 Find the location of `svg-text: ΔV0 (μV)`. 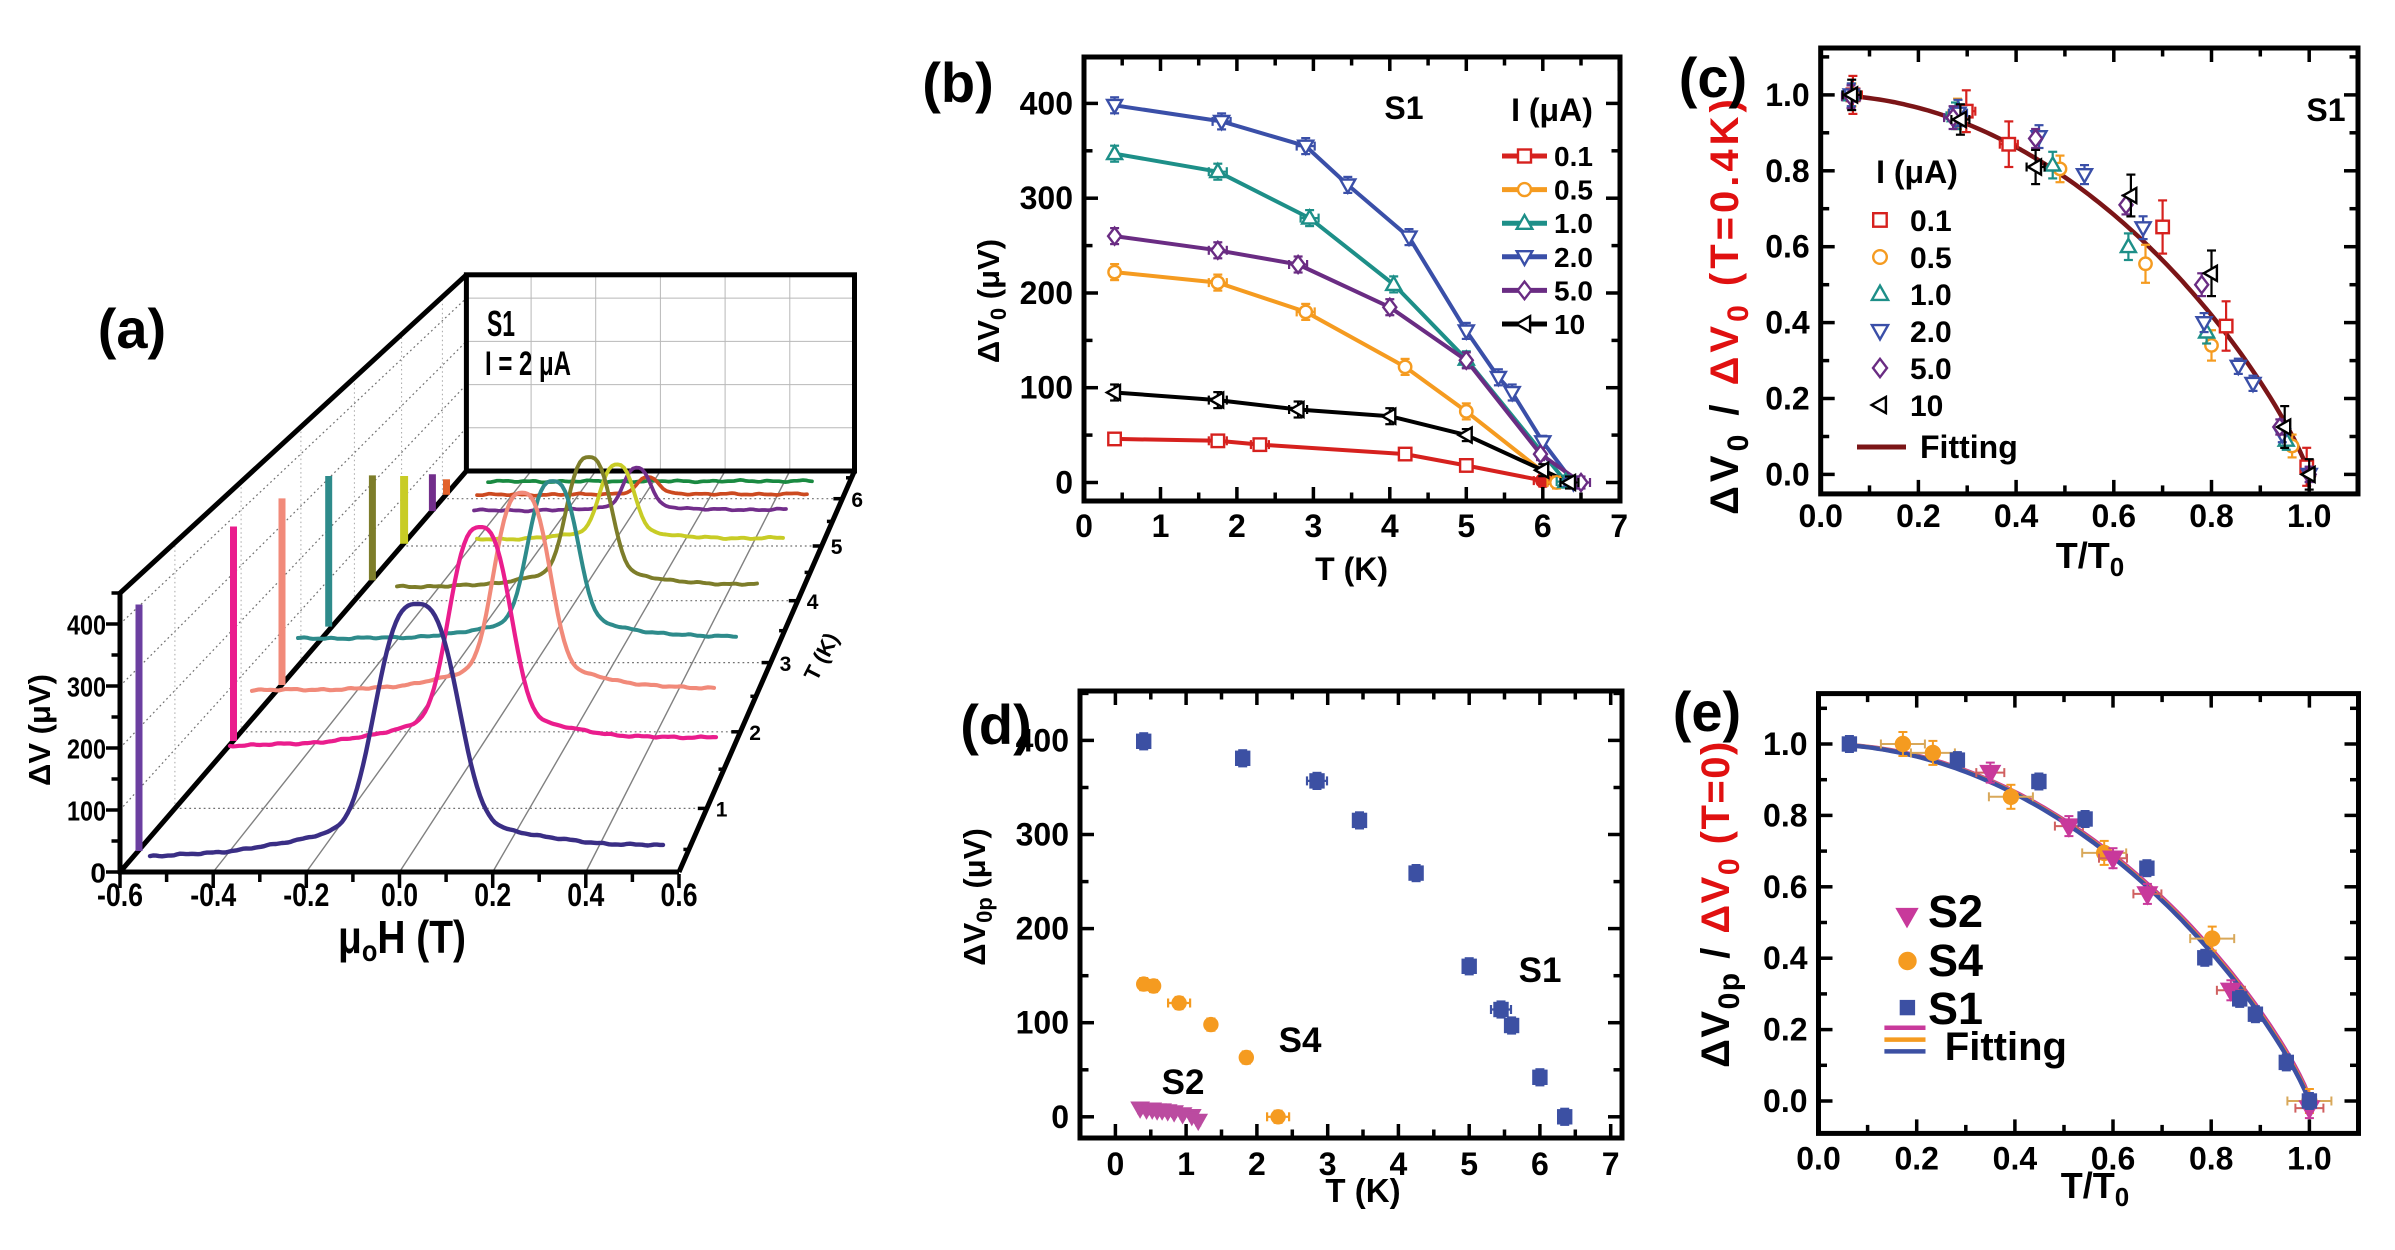

svg-text: ΔV0 (μV) is located at coordinates (991, 301).